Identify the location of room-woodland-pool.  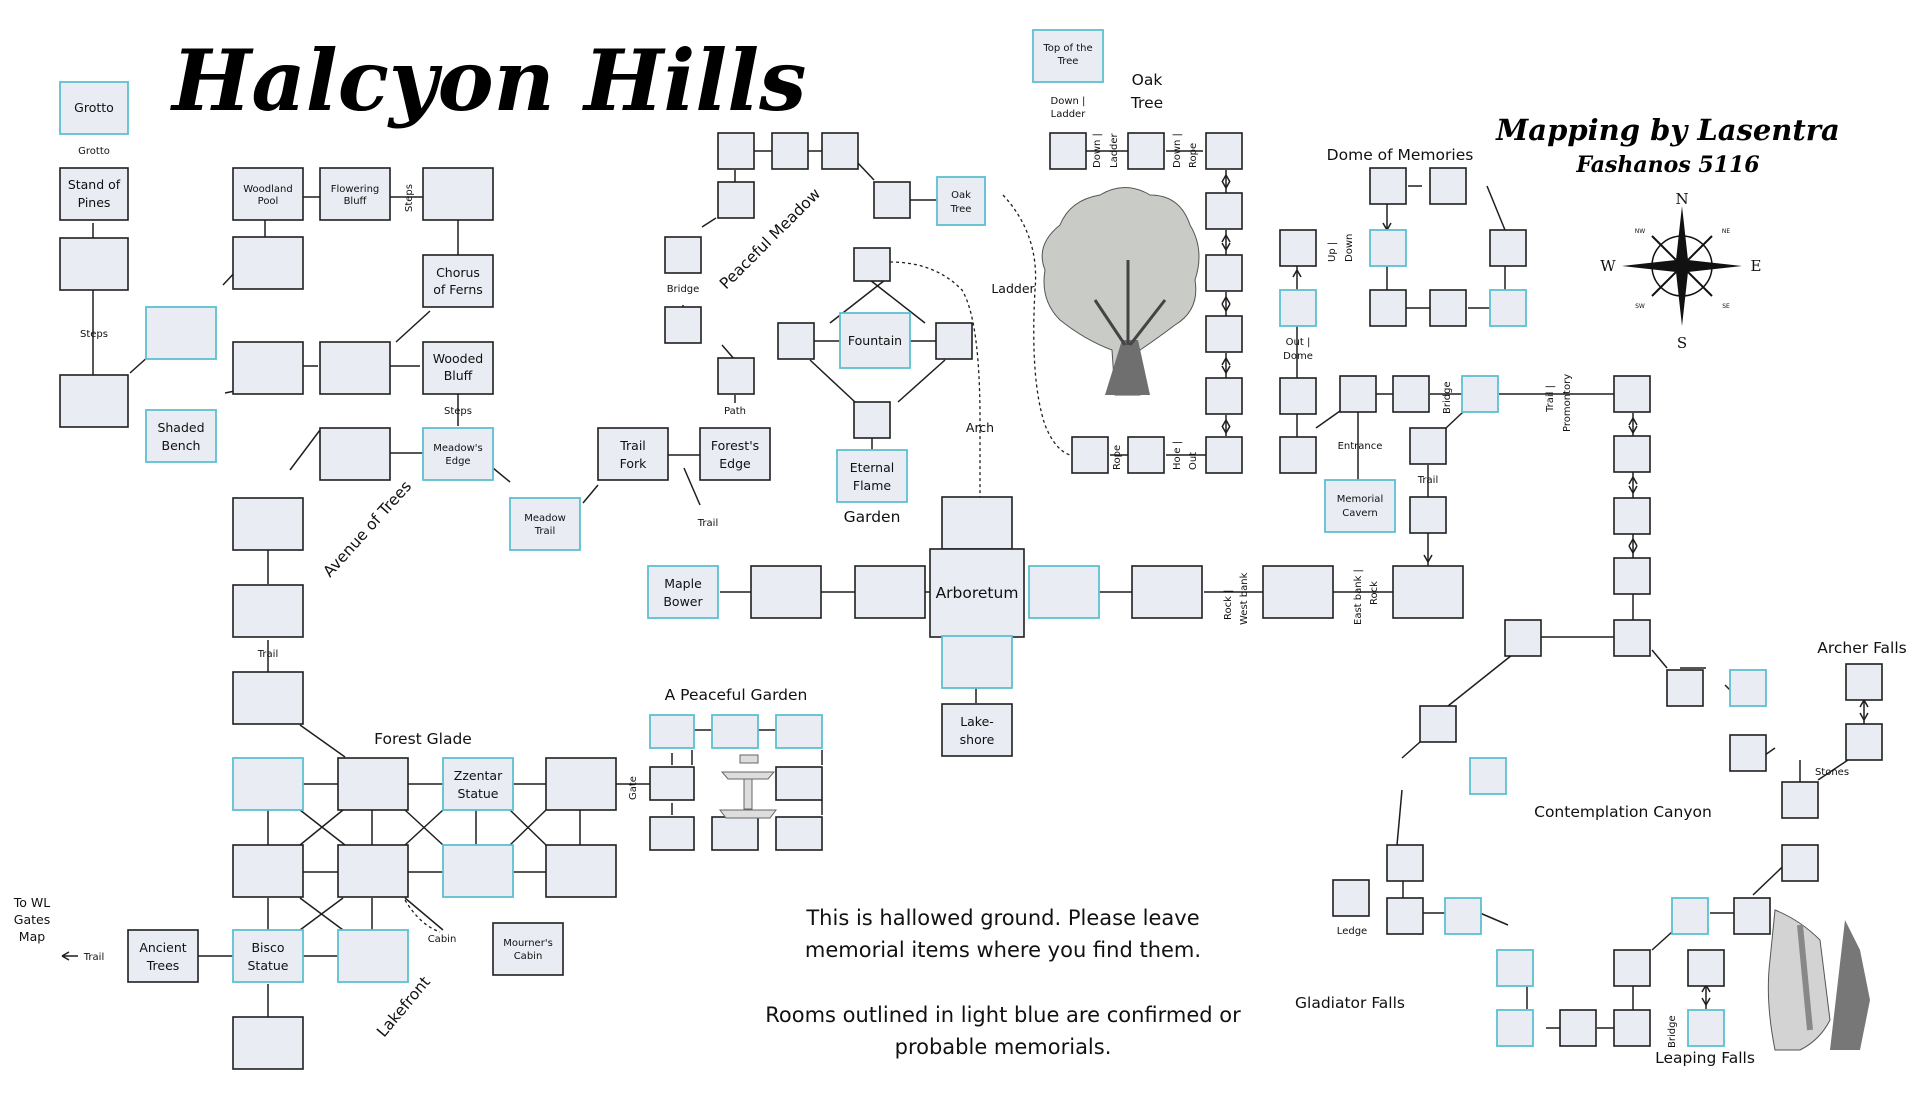
(268, 194).